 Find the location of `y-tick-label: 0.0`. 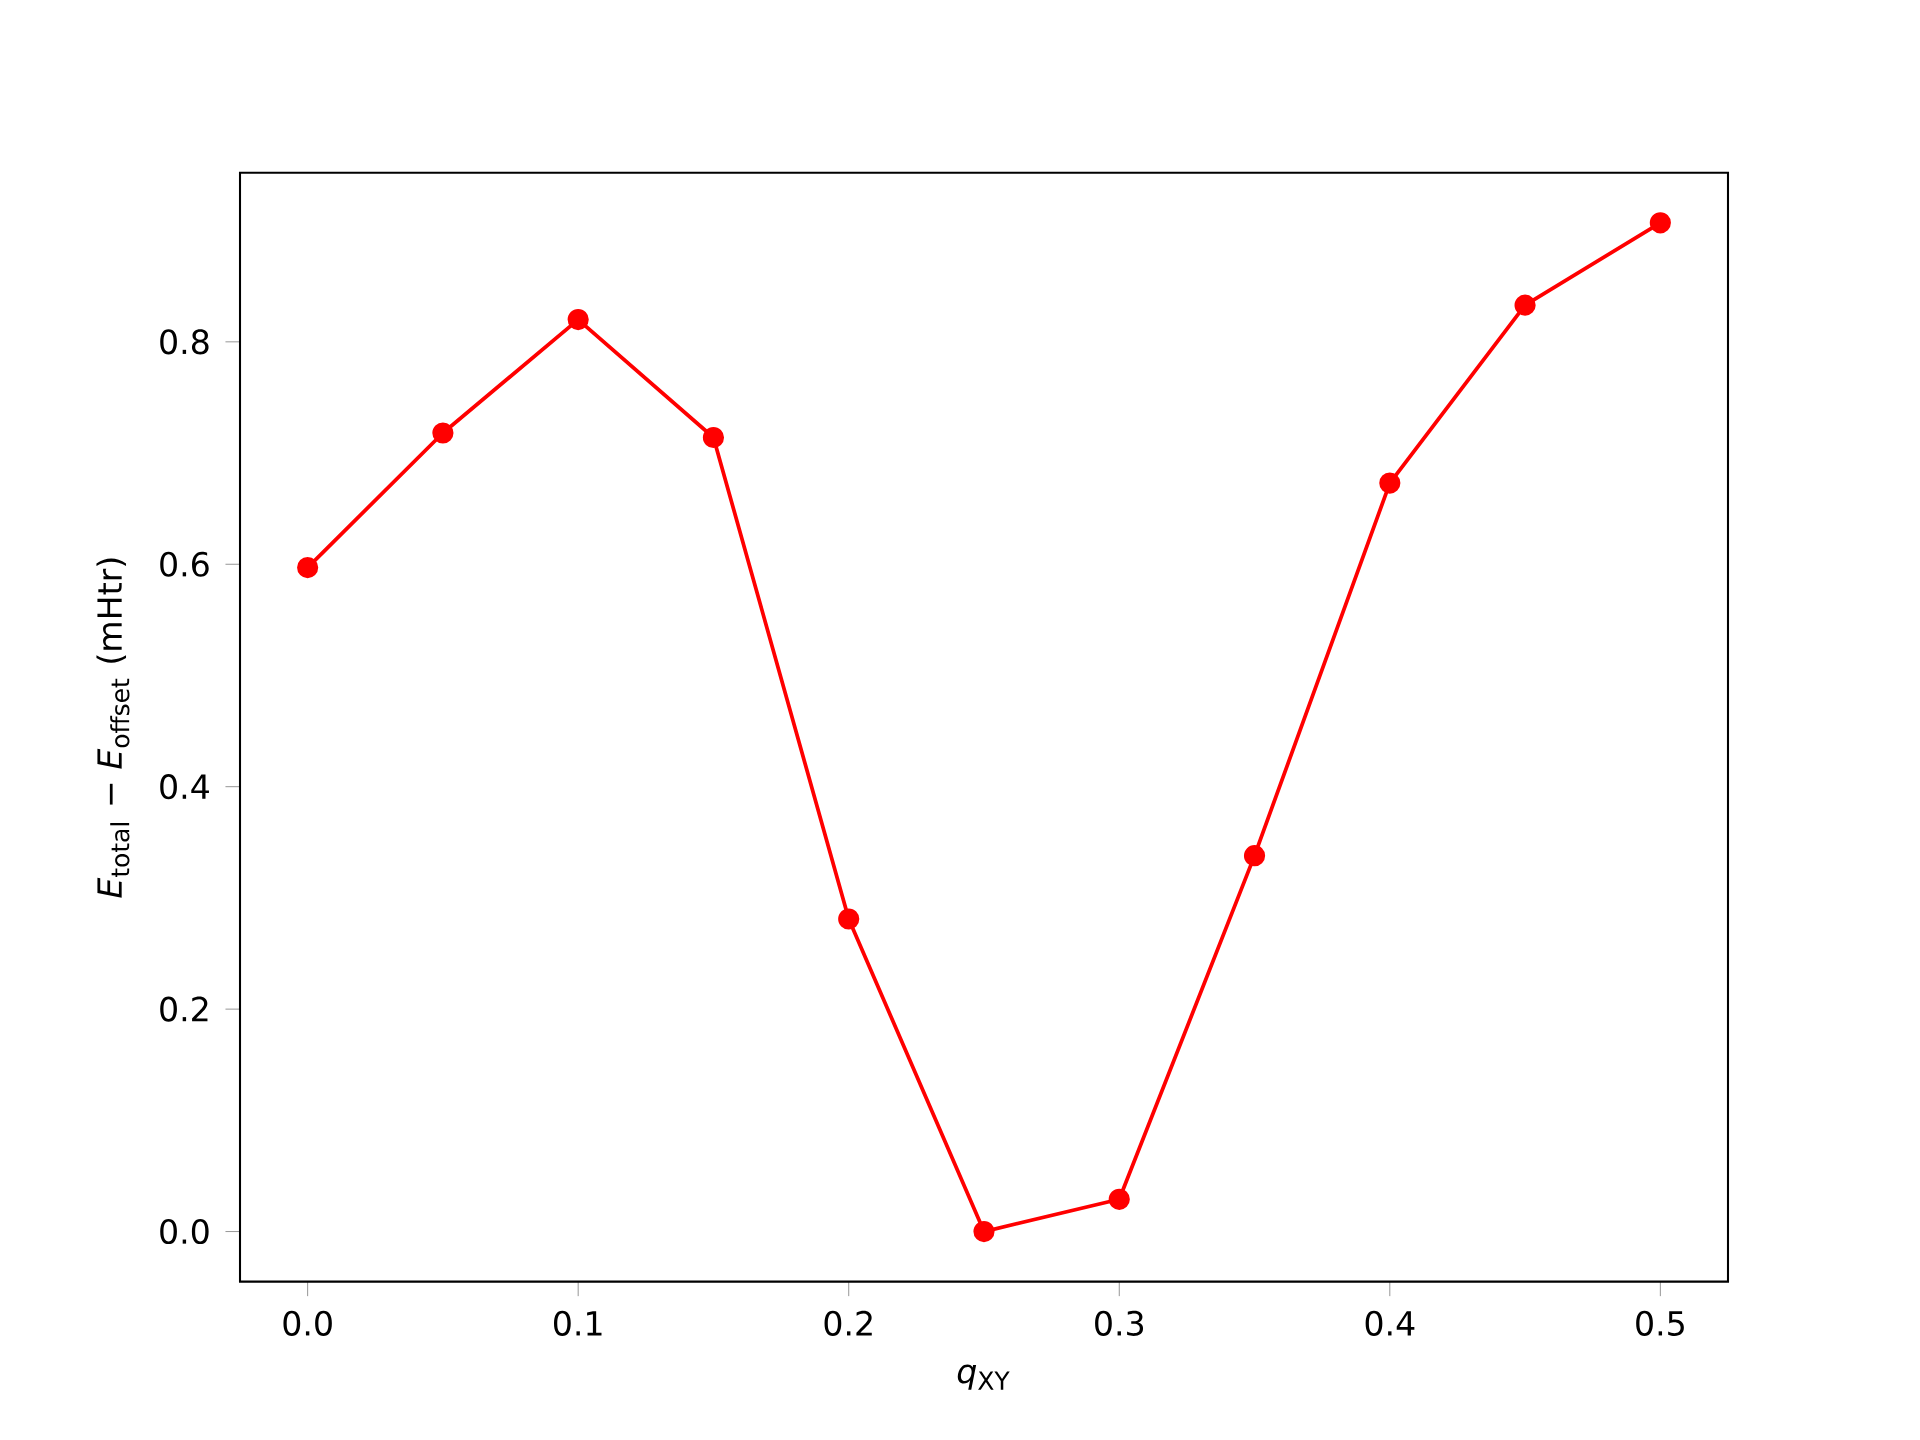

y-tick-label: 0.0 is located at coordinates (184, 1231).